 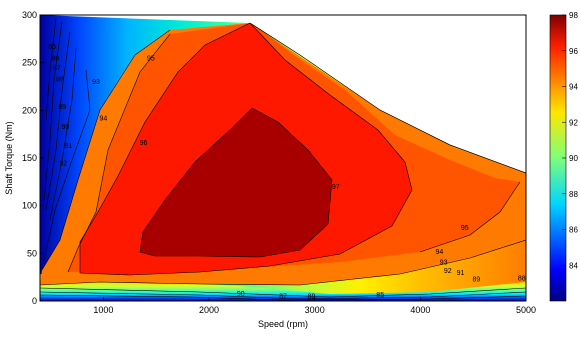 I want to click on x-tick-label: 3000, so click(x=315, y=310).